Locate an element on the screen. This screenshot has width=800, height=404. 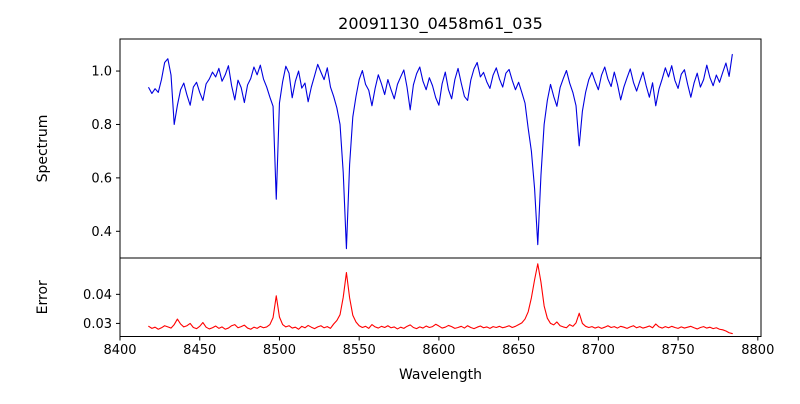
error-line is located at coordinates (440, 299).